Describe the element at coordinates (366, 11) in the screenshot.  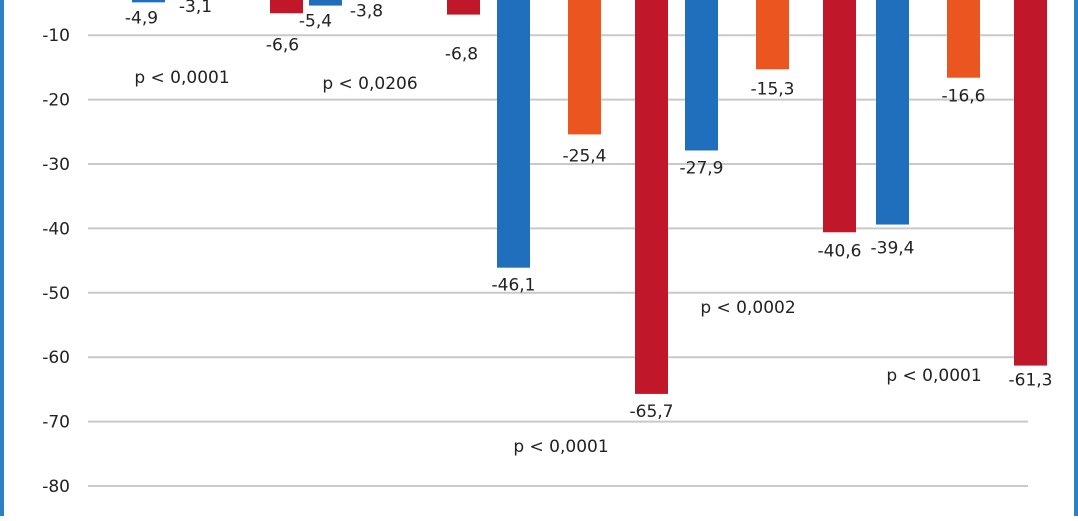
I see `data-label: -3,8` at that location.